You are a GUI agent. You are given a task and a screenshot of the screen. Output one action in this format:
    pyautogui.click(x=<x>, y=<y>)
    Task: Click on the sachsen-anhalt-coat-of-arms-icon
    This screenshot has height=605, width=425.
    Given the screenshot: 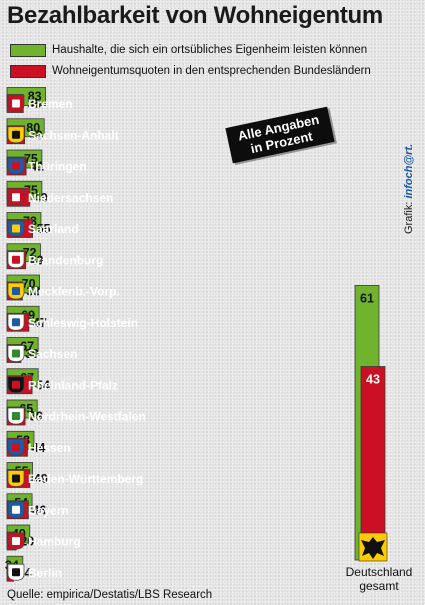 What is the action you would take?
    pyautogui.click(x=16, y=135)
    